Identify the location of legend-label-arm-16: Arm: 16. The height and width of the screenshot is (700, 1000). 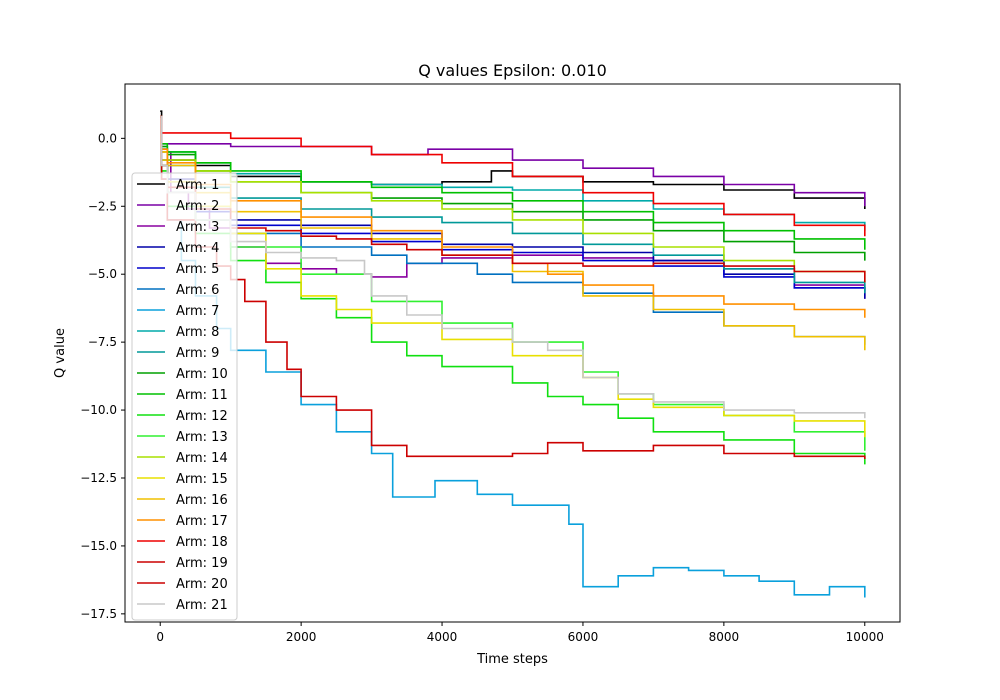
(202, 500).